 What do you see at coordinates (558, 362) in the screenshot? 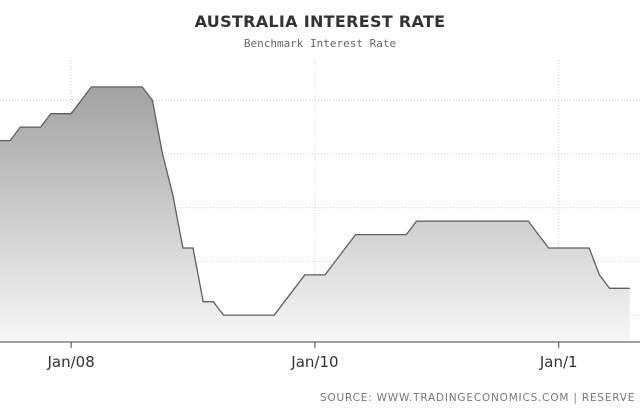
I see `x-tick-label: Jan/1` at bounding box center [558, 362].